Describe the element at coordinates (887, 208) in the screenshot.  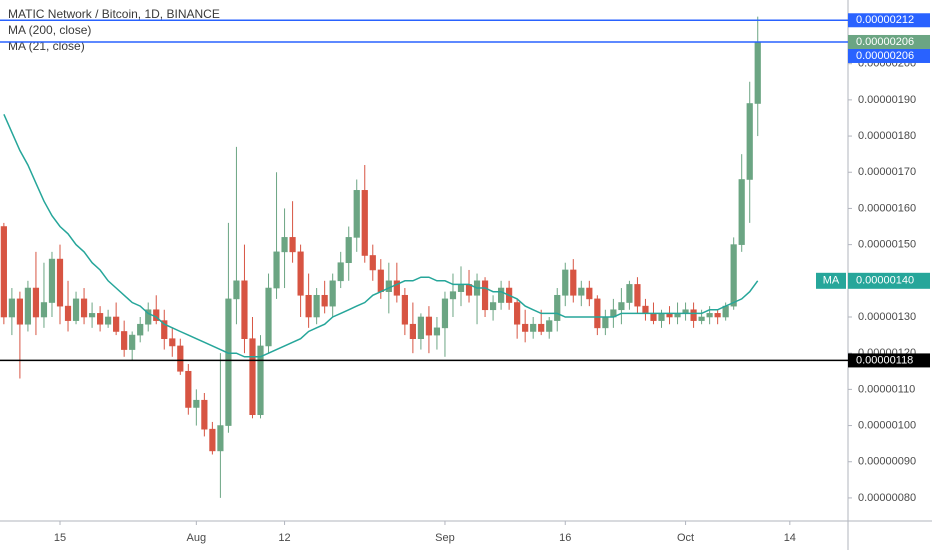
I see `y-tick-label: 0.00000160` at that location.